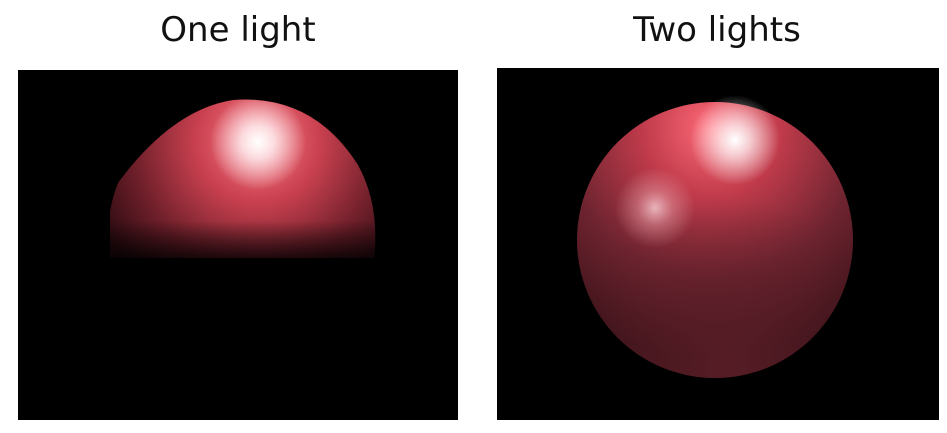  What do you see at coordinates (655, 208) in the screenshot?
I see `specular-highlight-secondary` at bounding box center [655, 208].